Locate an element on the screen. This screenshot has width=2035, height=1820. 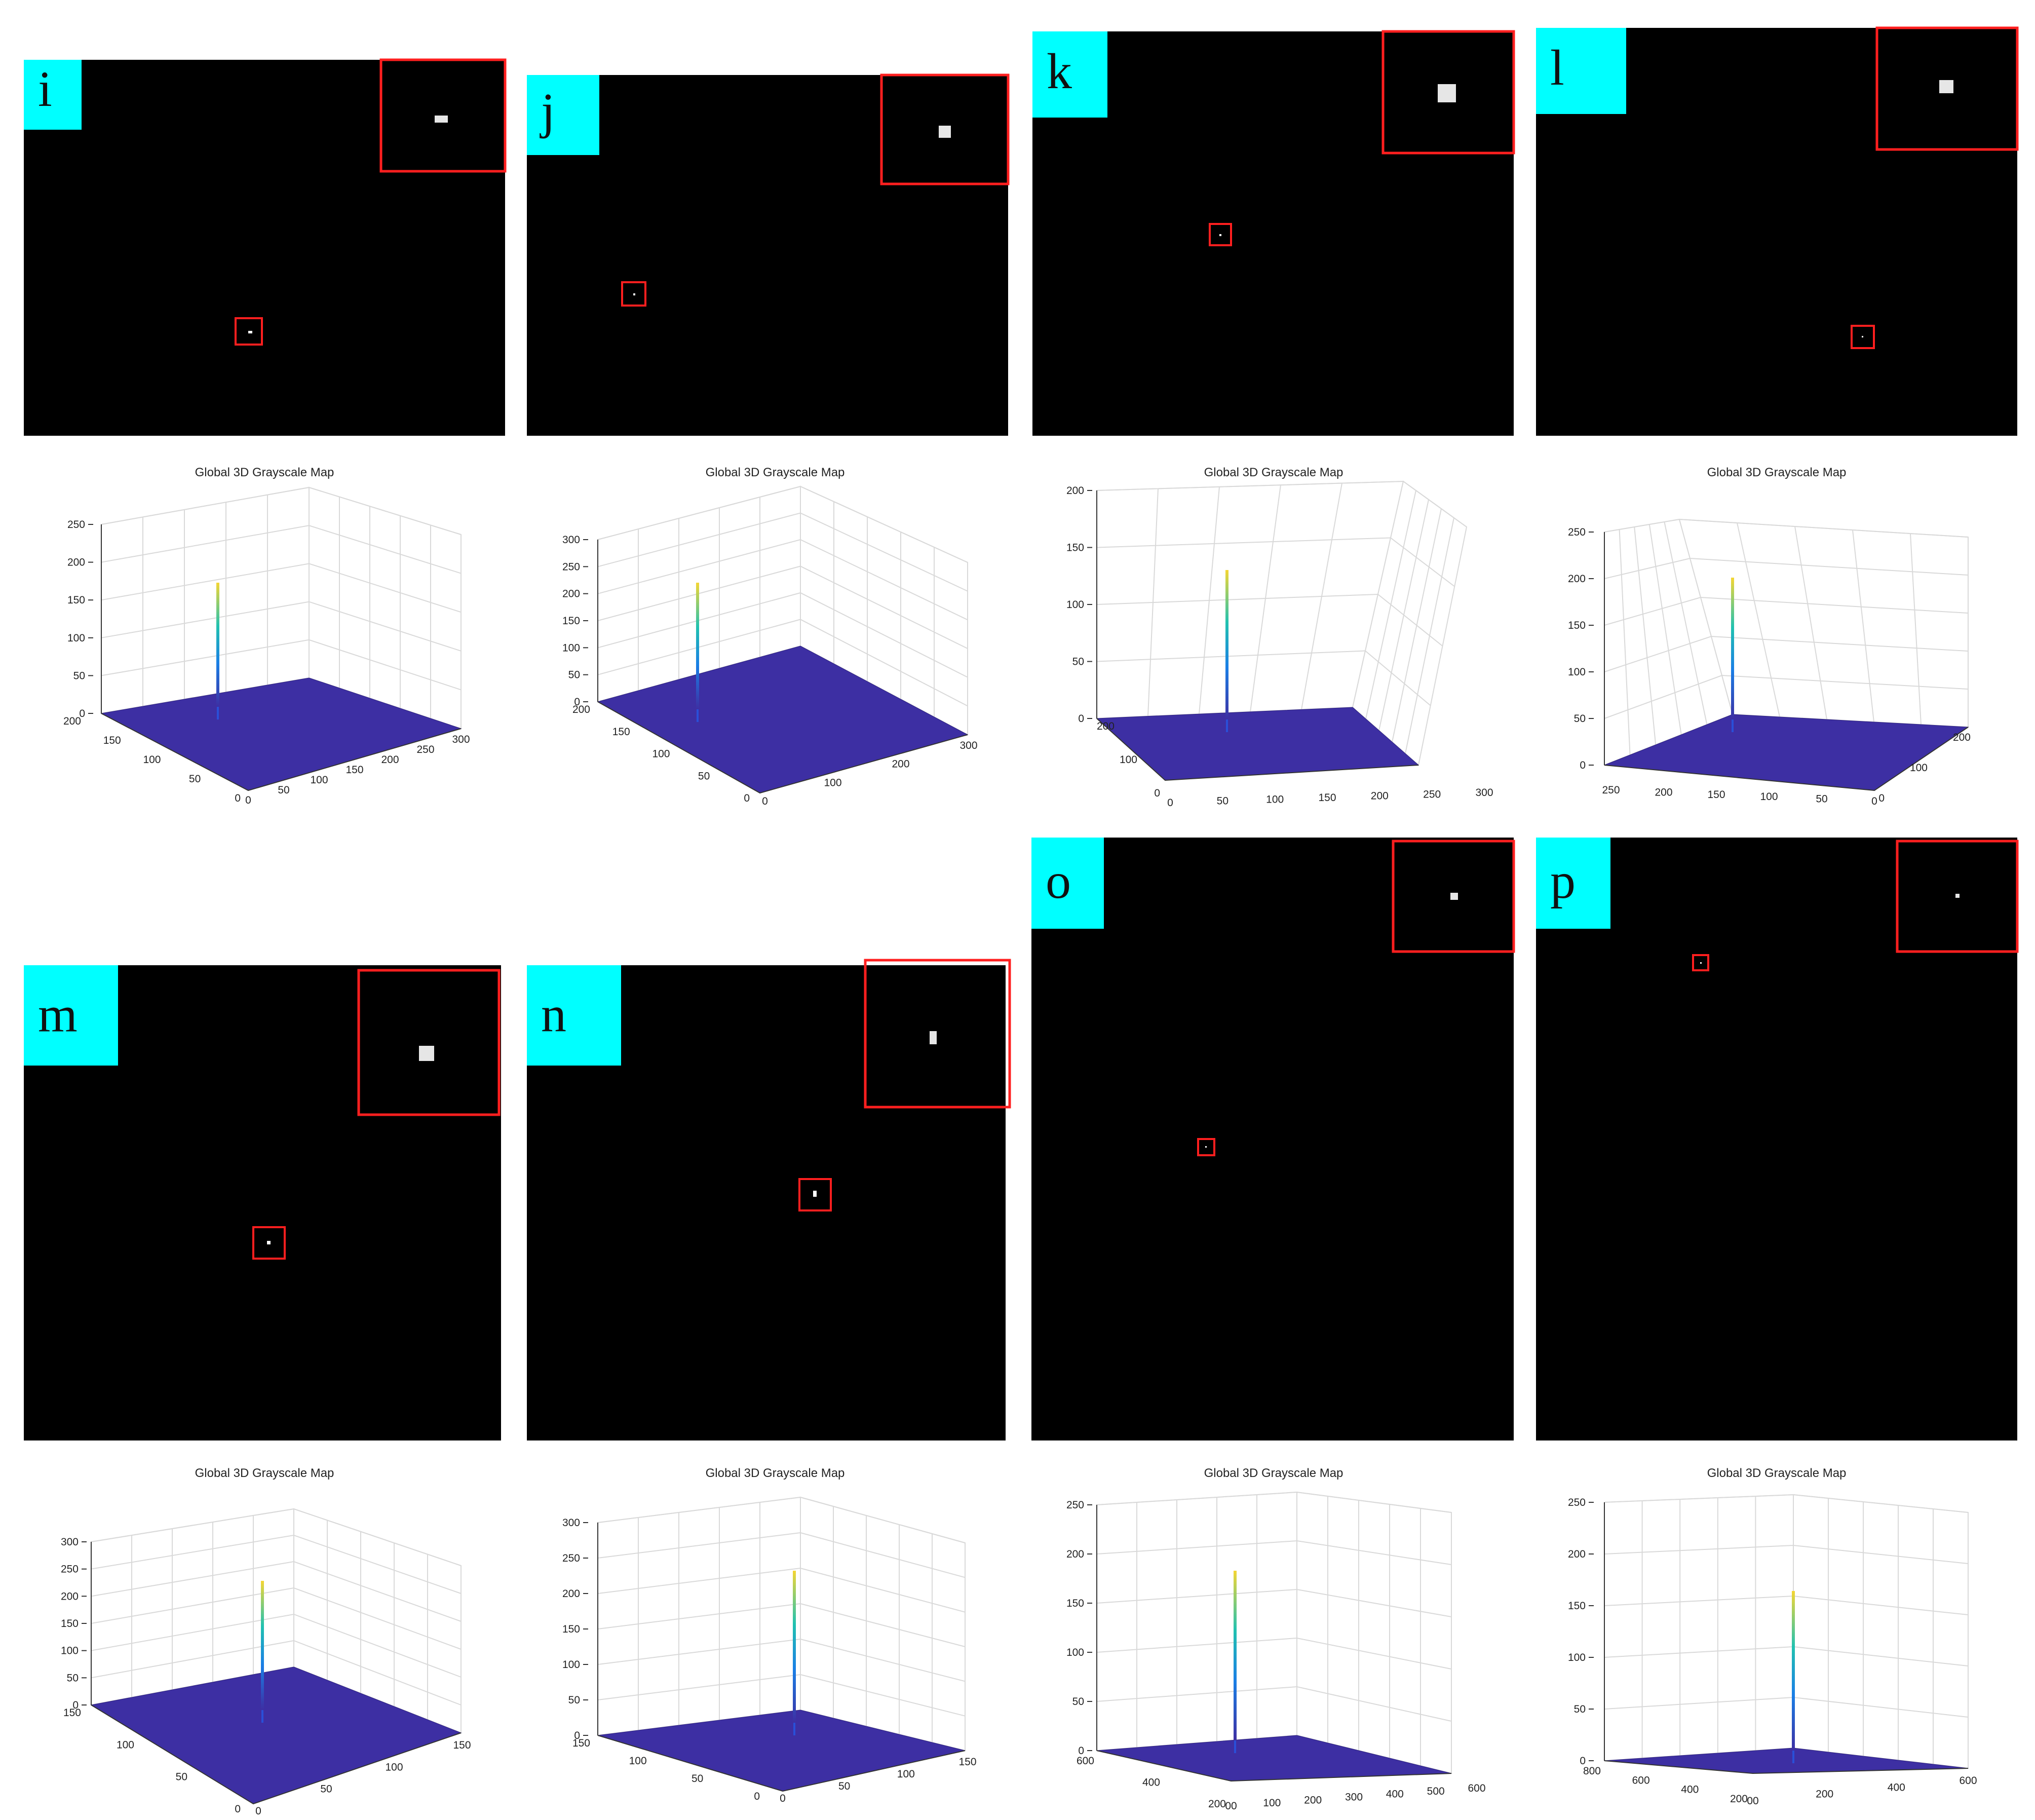
x-tick-label: 500 is located at coordinates (1436, 1791).